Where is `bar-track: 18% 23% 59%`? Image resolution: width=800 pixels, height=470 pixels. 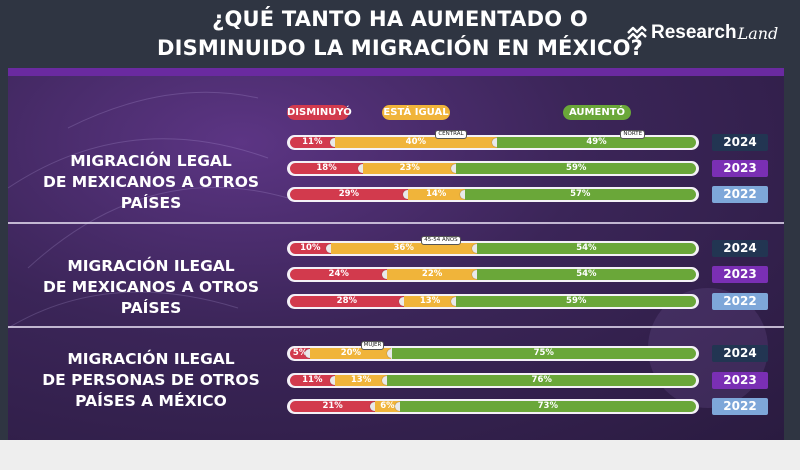
bar-track: 18% 23% 59% is located at coordinates (493, 168).